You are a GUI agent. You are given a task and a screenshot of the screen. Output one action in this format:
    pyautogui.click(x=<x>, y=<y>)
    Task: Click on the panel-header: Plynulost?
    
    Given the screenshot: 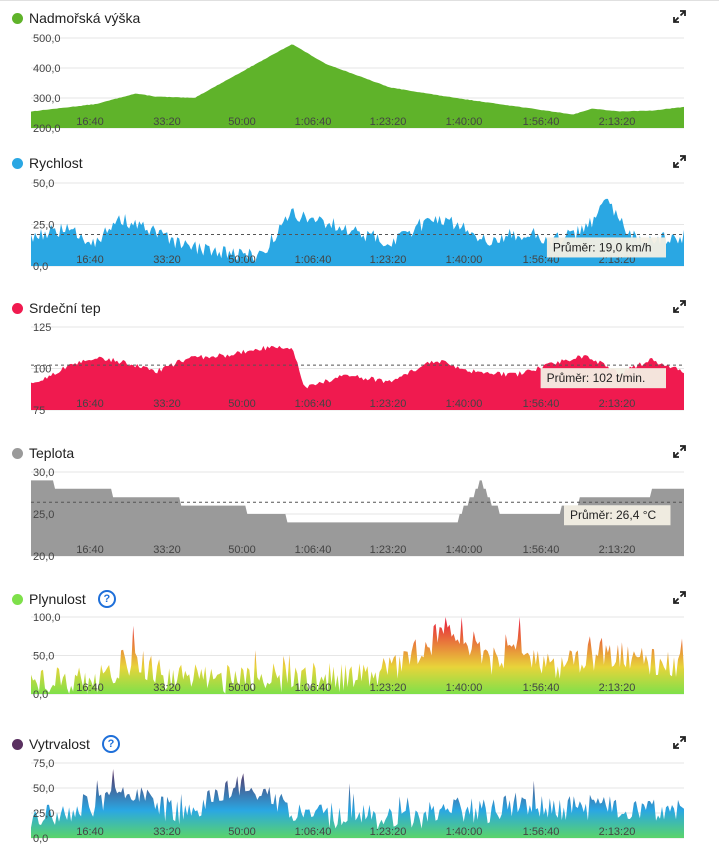 What is the action you would take?
    pyautogui.click(x=64, y=599)
    